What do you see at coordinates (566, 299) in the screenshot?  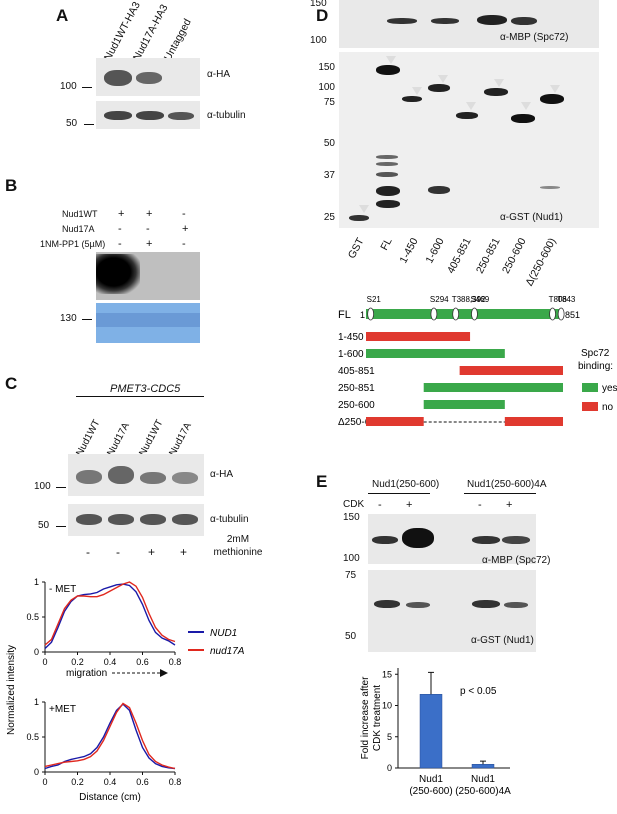 I see `site-label: T843` at bounding box center [566, 299].